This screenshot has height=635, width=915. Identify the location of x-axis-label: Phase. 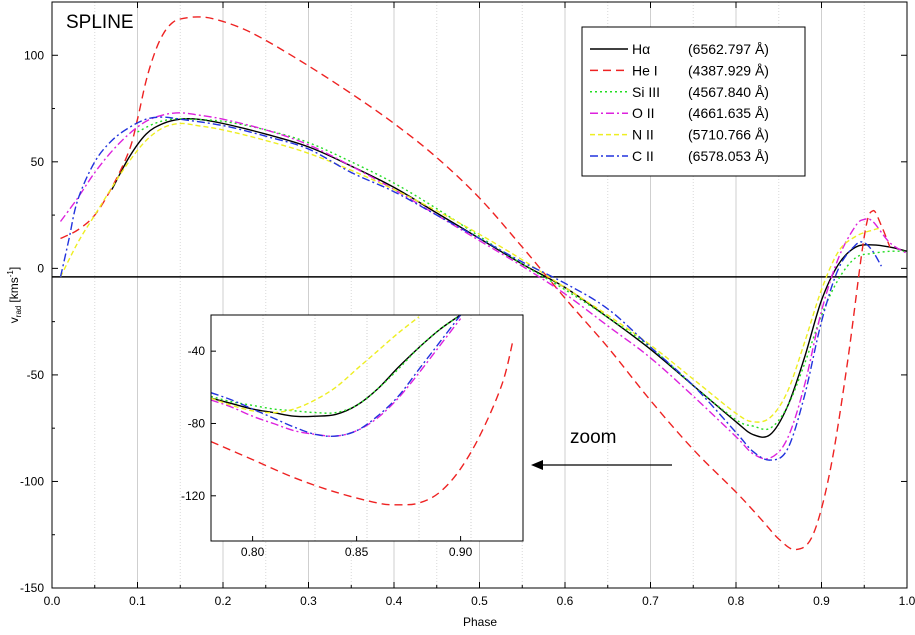
(480, 622).